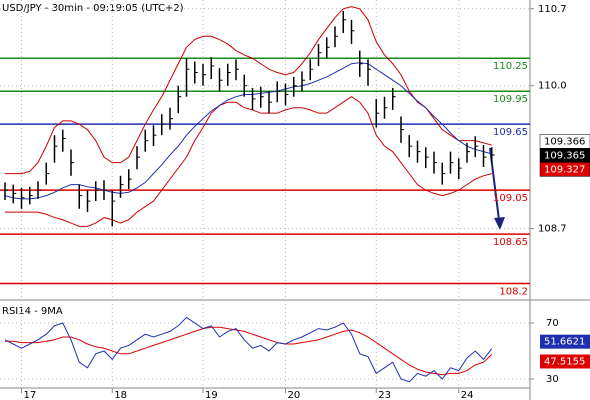  I want to click on x-tick-label: 24, so click(467, 395).